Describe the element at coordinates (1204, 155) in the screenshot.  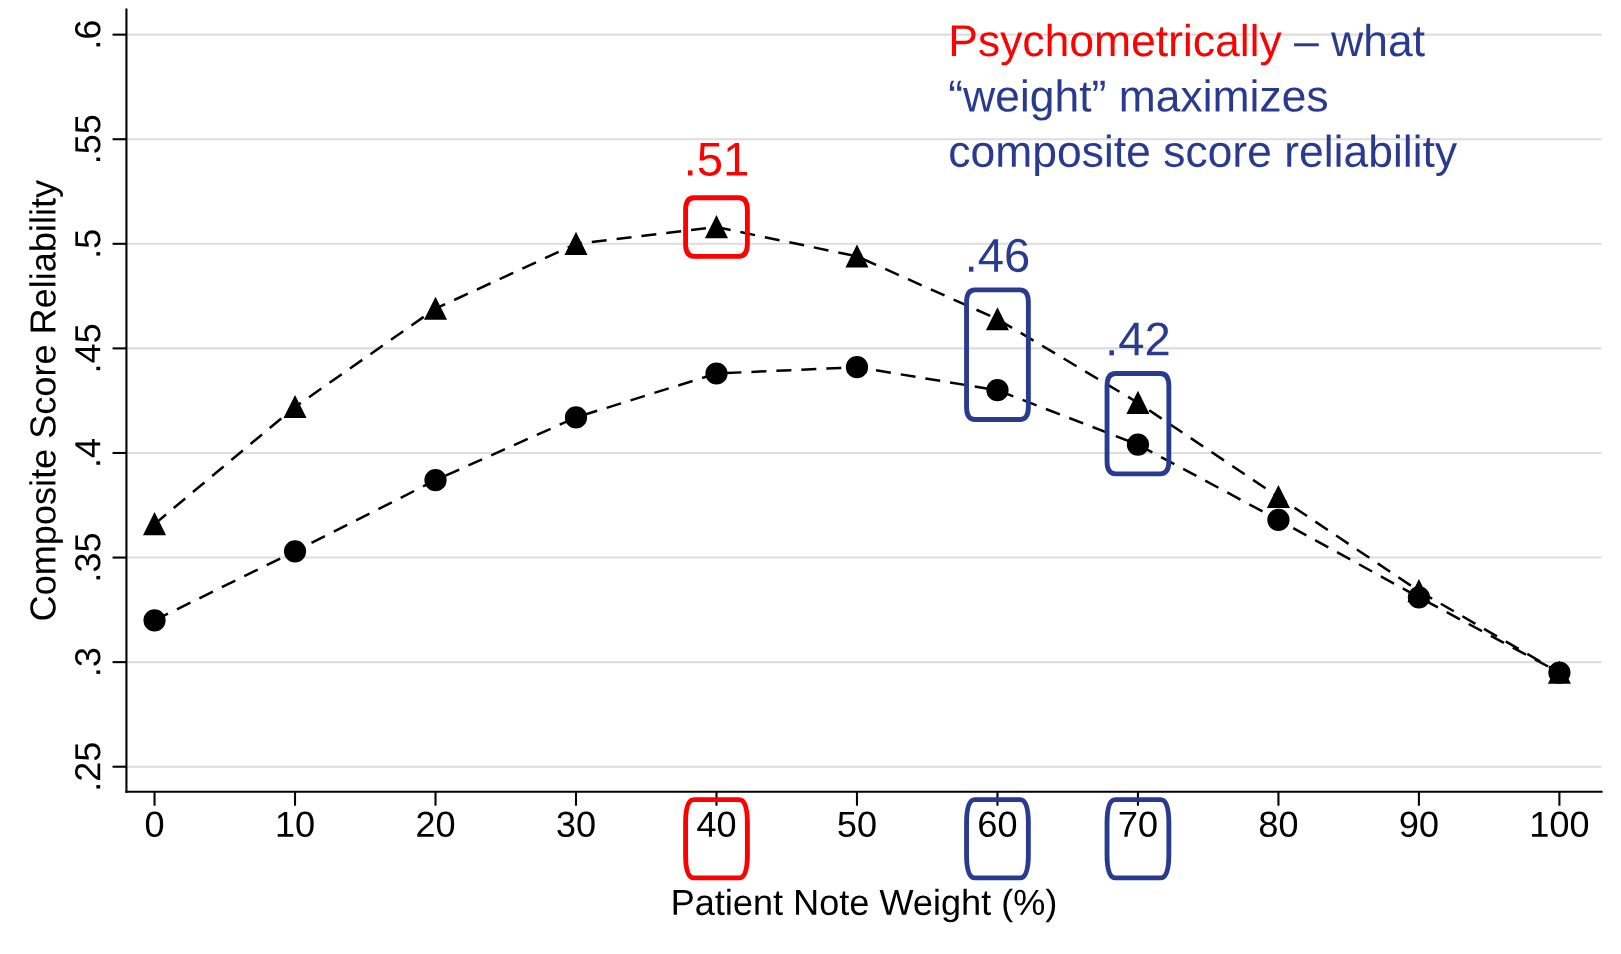
I see `annotation: composite score reliability` at that location.